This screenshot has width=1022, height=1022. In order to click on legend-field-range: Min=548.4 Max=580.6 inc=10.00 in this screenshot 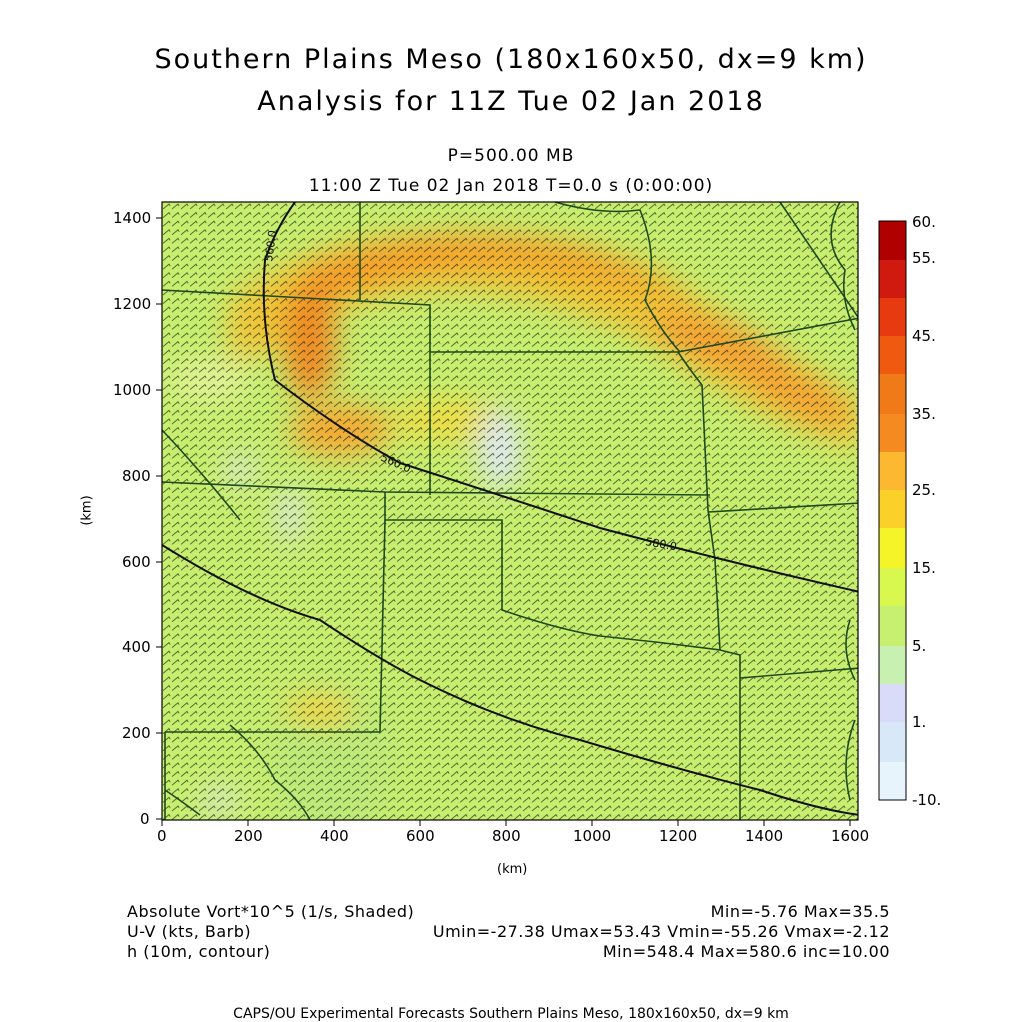, I will do `click(746, 951)`.